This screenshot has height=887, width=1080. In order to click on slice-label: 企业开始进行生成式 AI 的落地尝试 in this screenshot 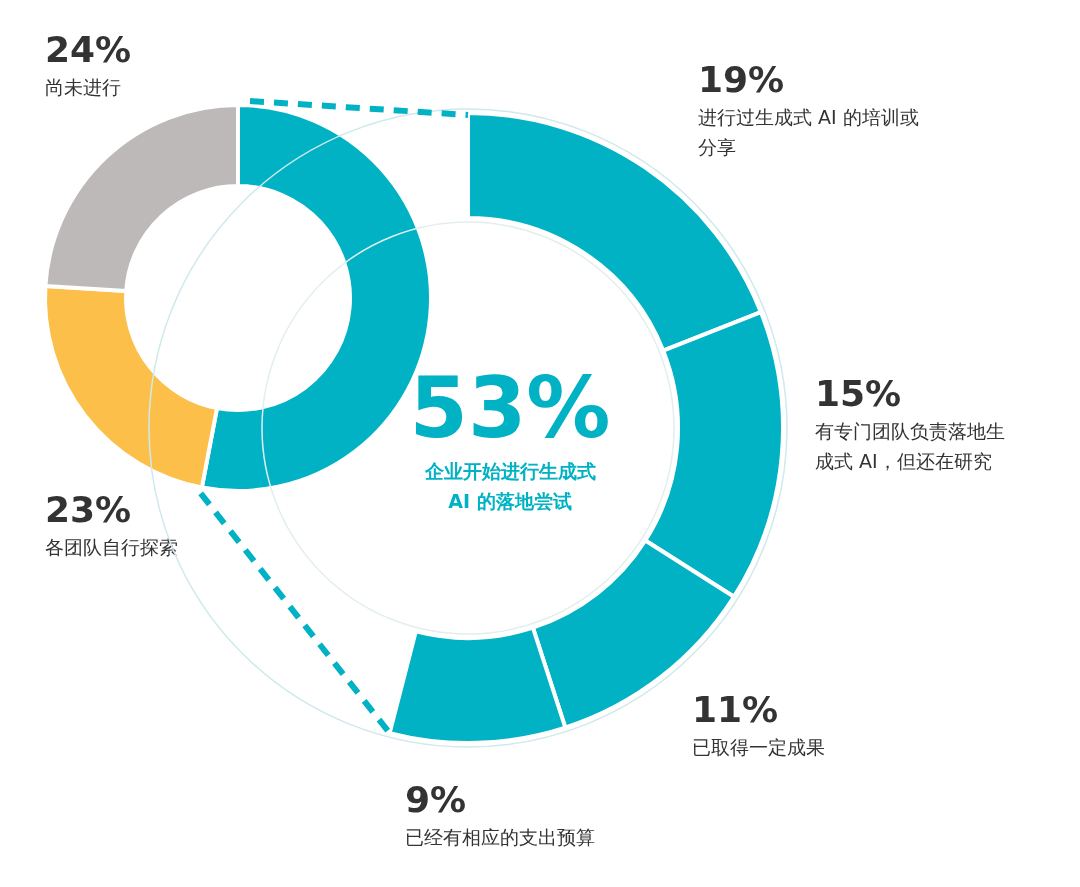, I will do `click(510, 486)`.